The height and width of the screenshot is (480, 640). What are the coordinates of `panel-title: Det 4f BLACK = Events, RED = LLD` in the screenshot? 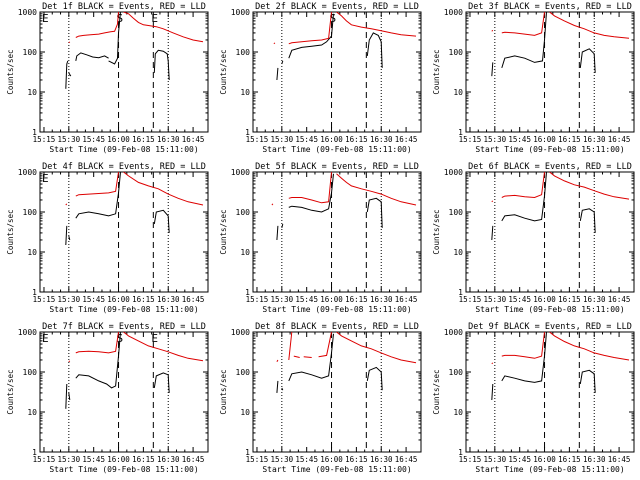 It's located at (124, 167).